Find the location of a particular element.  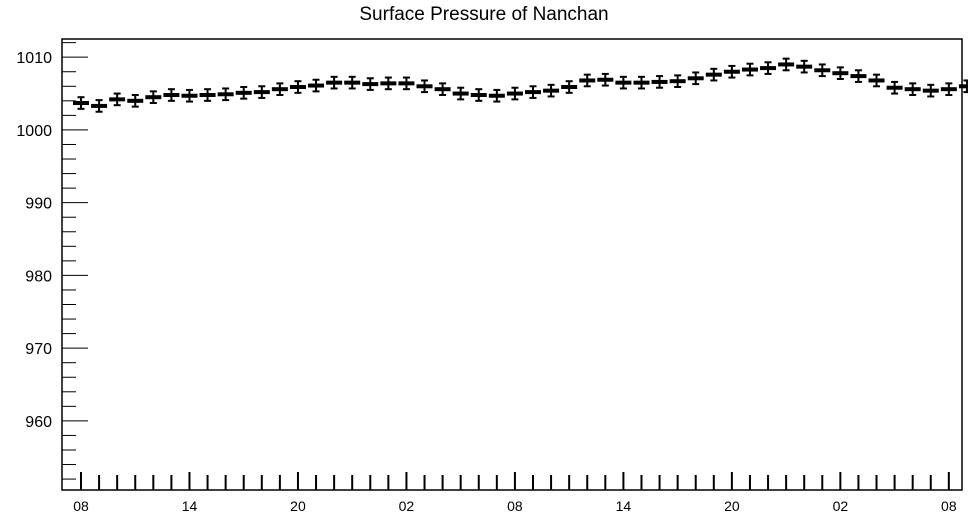

chart-title: Surface Pressure of Nanchan is located at coordinates (484, 14).